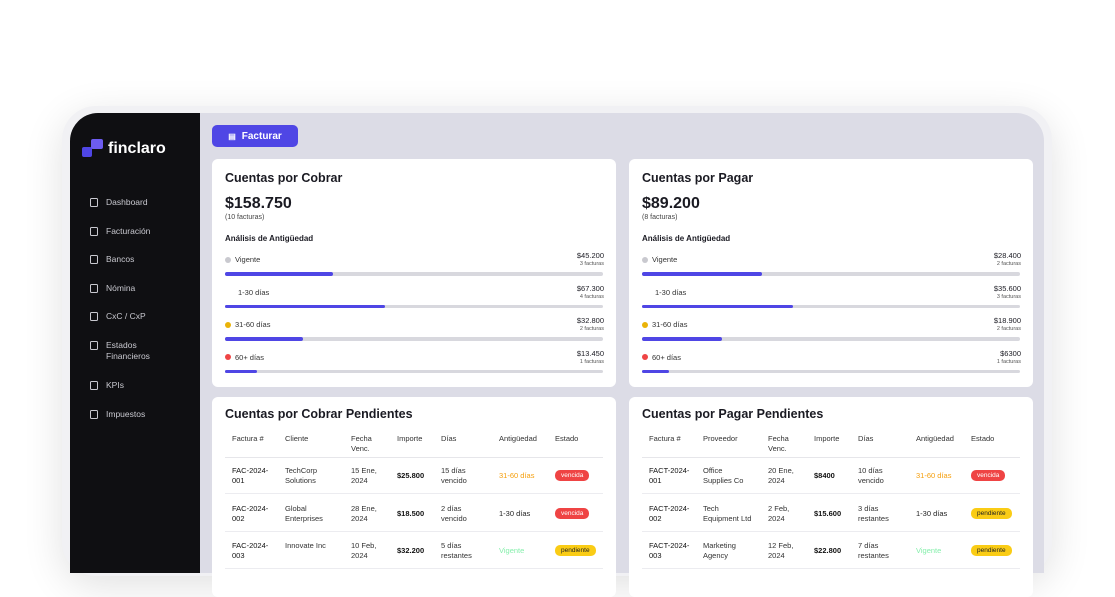 The image size is (1115, 597). I want to click on table-cell: $32.200, so click(411, 550).